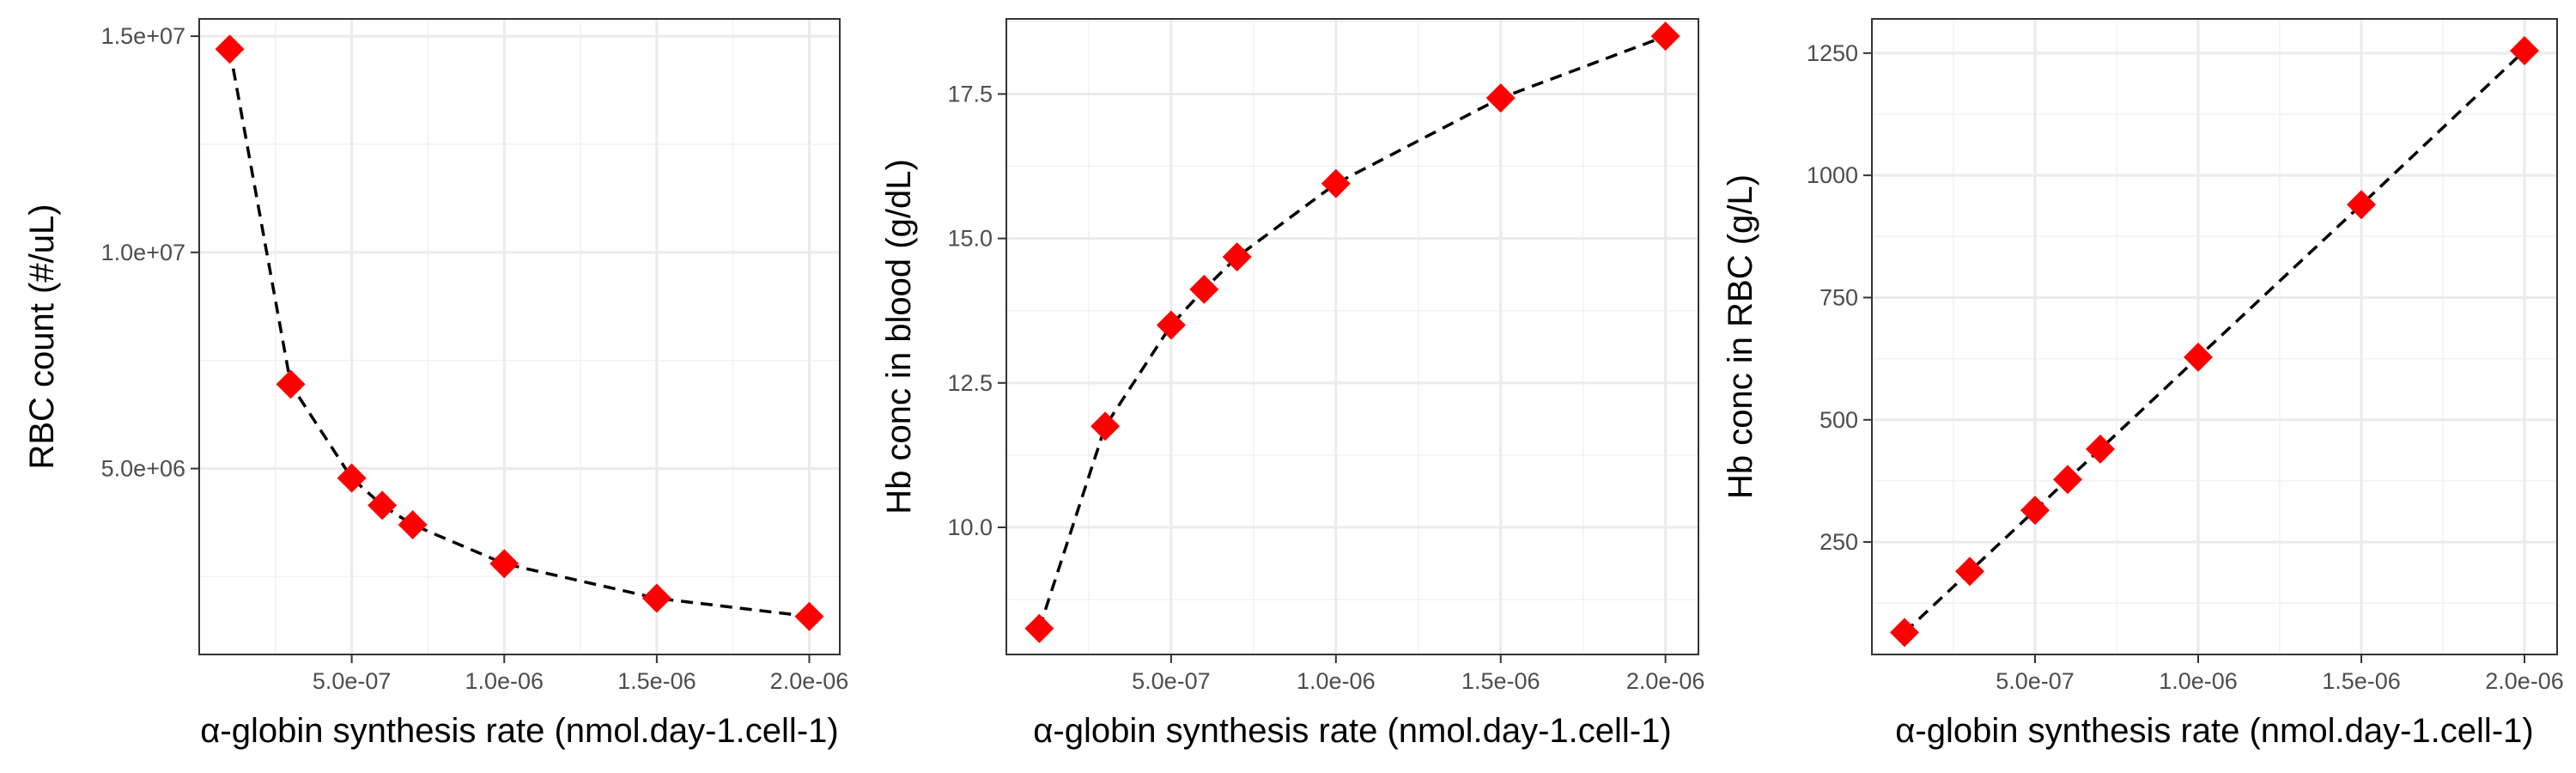  What do you see at coordinates (970, 94) in the screenshot?
I see `y-tick-label: 17.5` at bounding box center [970, 94].